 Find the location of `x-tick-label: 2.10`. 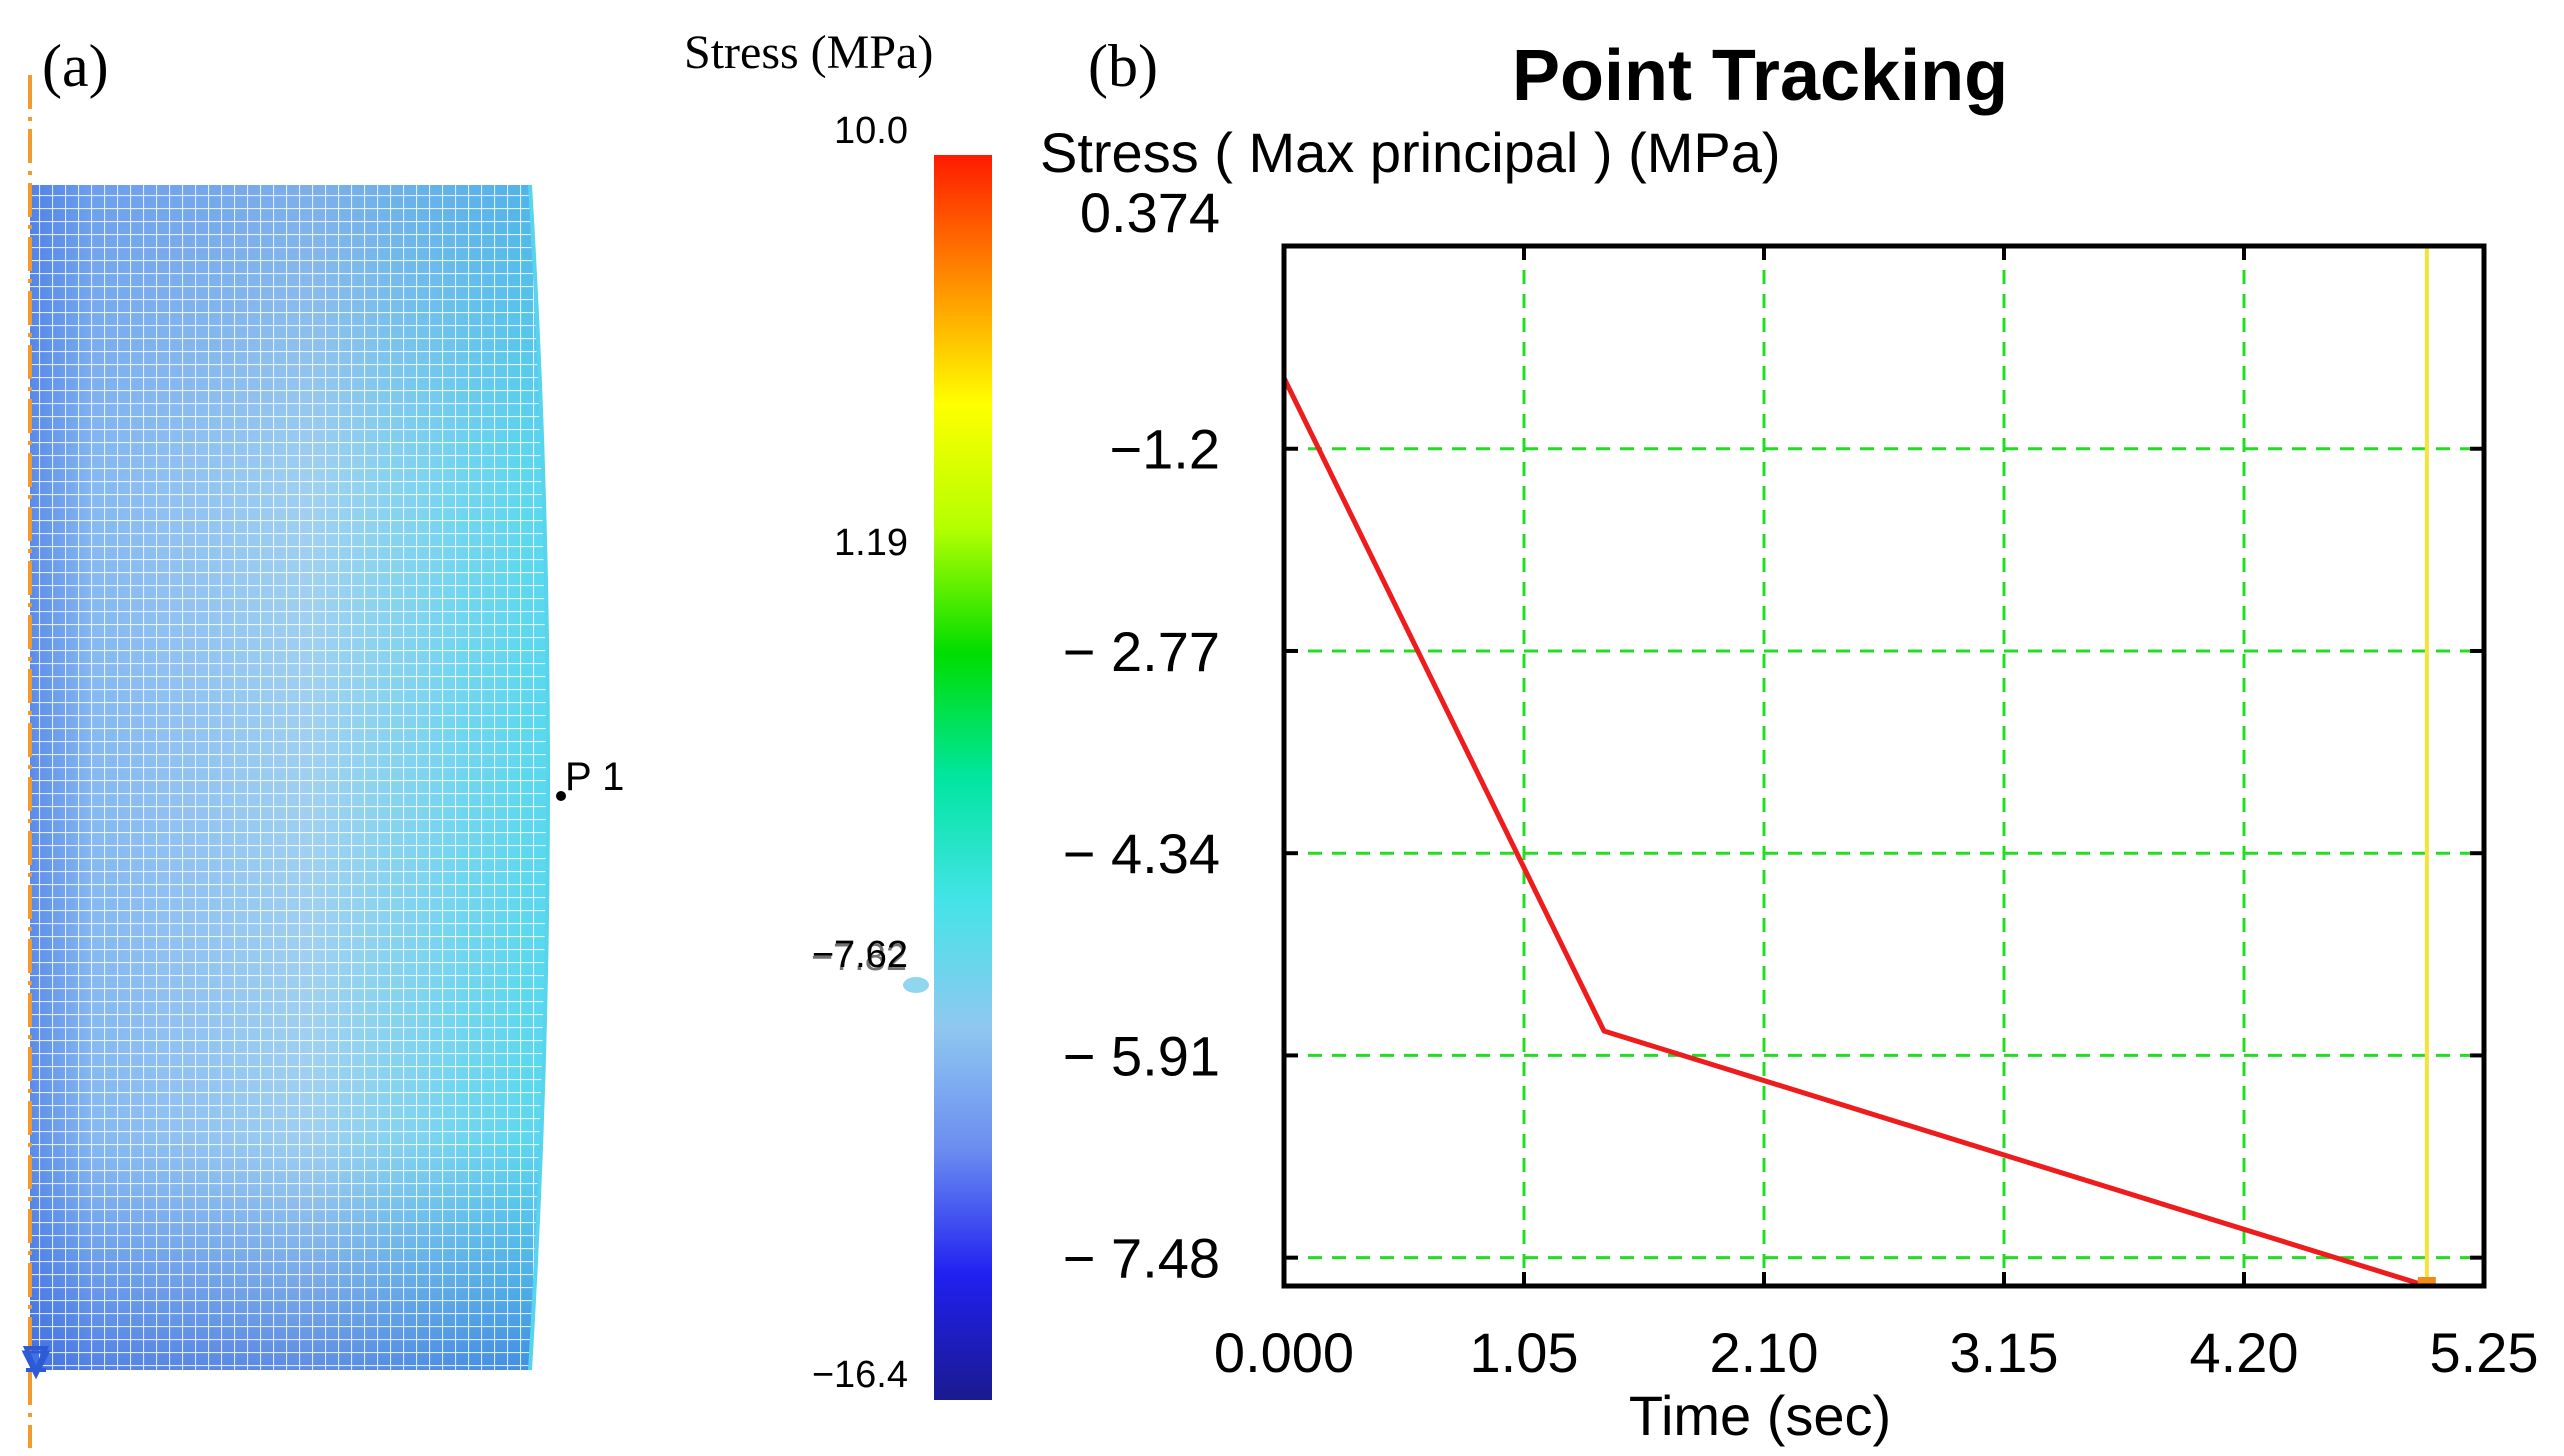

x-tick-label: 2.10 is located at coordinates (1764, 1352).